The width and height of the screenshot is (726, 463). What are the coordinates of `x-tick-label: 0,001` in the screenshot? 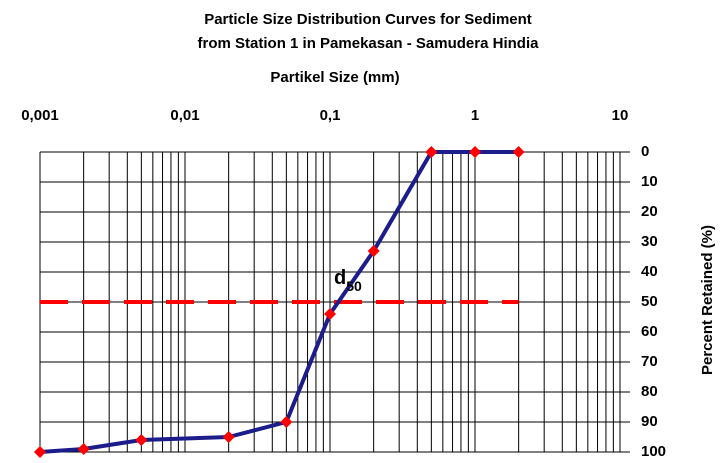 It's located at (40, 115).